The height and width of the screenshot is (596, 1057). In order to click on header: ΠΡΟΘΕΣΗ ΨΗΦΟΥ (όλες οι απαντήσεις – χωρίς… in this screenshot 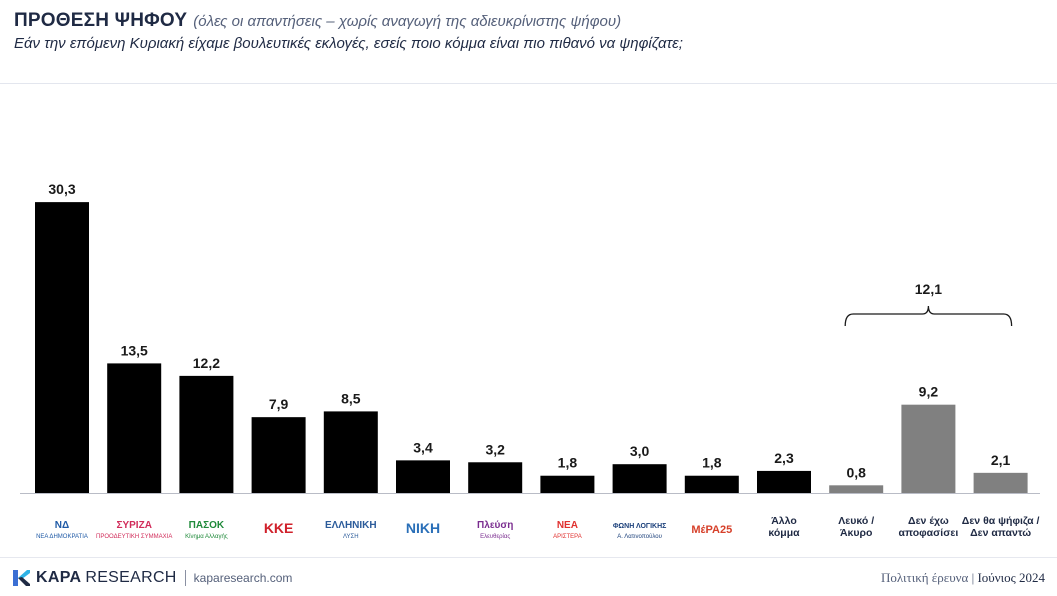, I will do `click(530, 31)`.